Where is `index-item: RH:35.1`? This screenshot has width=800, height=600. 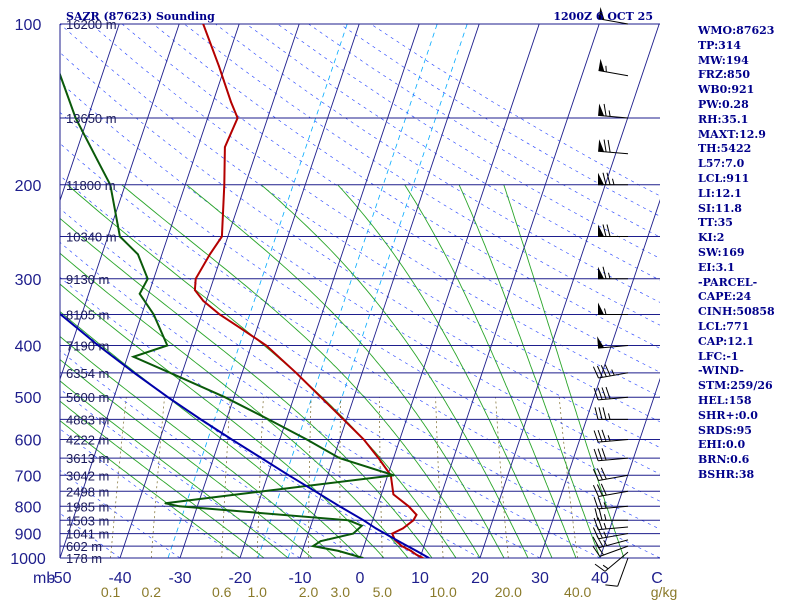
index-item: RH:35.1 is located at coordinates (723, 119).